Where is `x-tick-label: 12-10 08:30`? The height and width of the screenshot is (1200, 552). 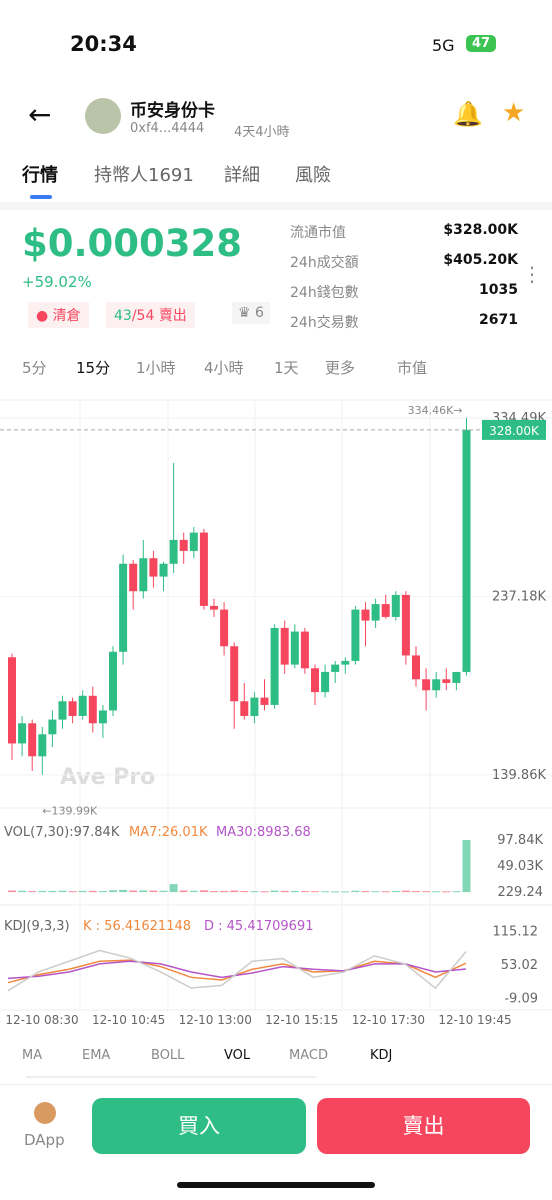
x-tick-label: 12-10 08:30 is located at coordinates (41, 1020).